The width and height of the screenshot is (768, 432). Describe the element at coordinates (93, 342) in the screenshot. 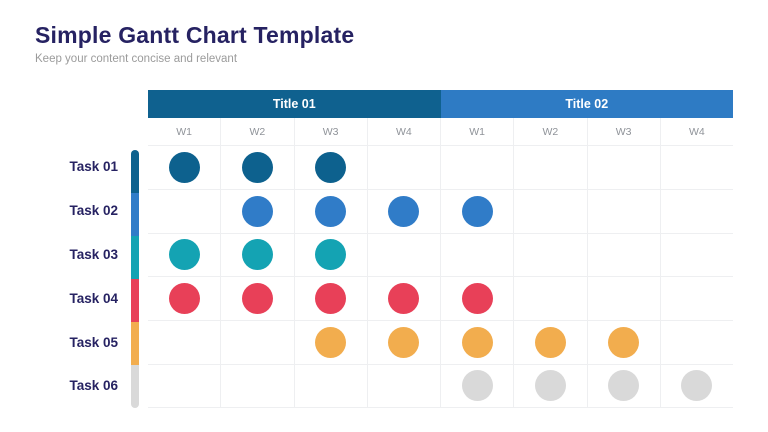

I see `task-label-5: Task 05` at that location.